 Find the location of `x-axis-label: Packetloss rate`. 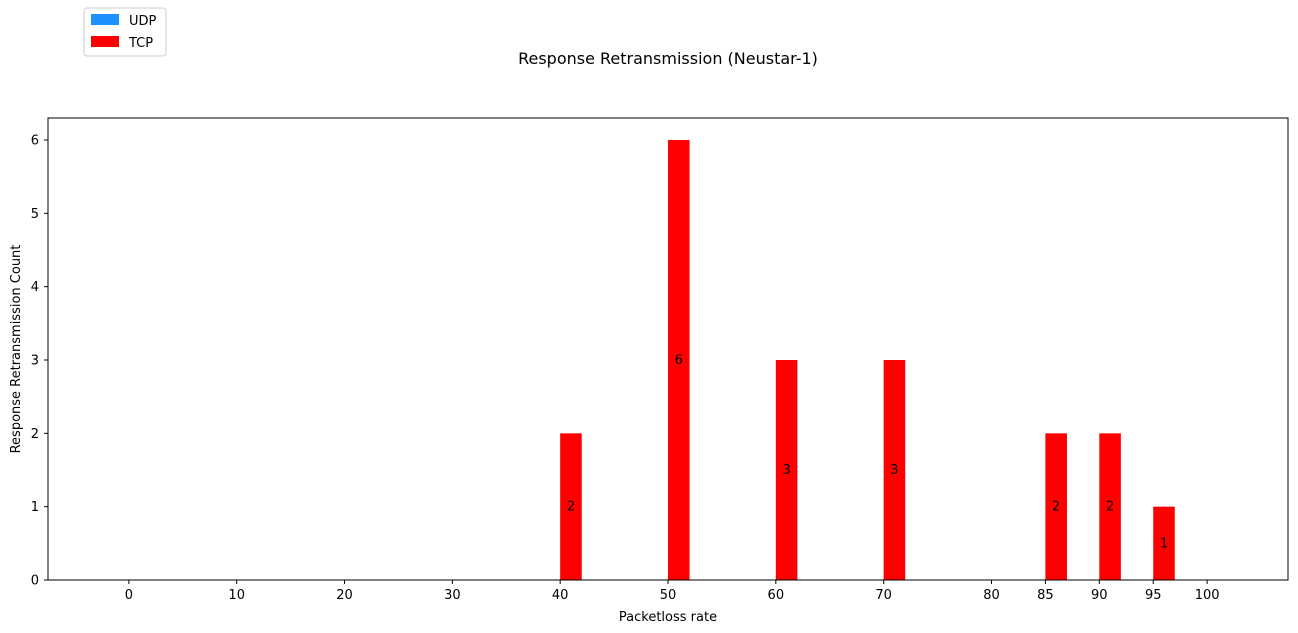

x-axis-label: Packetloss rate is located at coordinates (668, 617).